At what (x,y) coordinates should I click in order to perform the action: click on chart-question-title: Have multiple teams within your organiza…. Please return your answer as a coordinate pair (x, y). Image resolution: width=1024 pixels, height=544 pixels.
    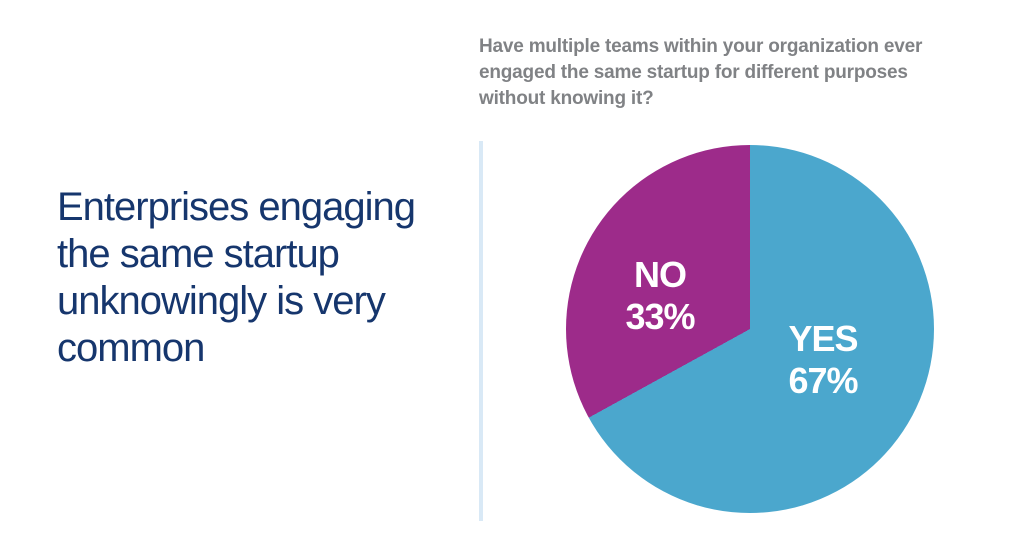
    Looking at the image, I should click on (701, 72).